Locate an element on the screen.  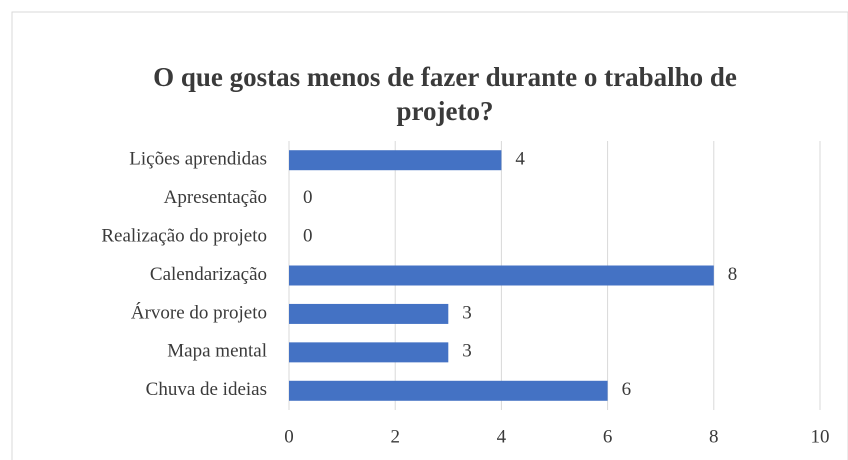
data-label: 4 is located at coordinates (520, 159).